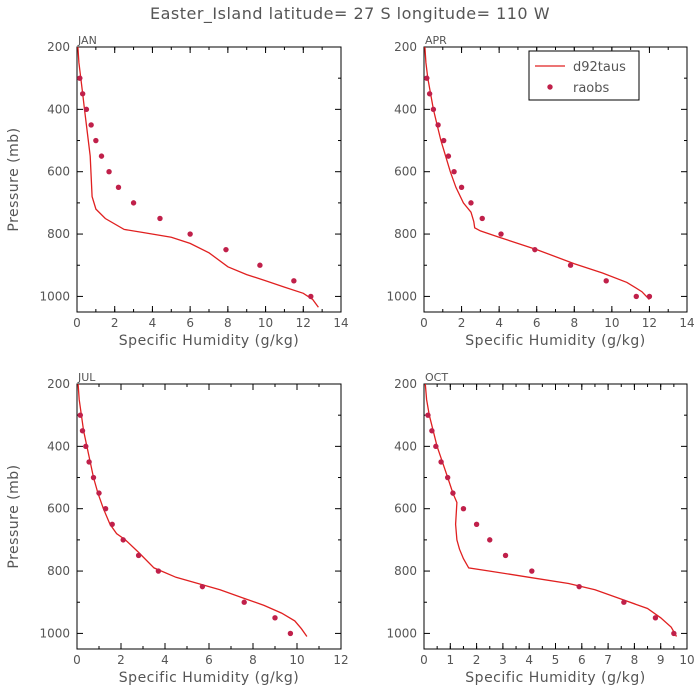 The image size is (700, 700). I want to click on x-tick-label: 2, so click(462, 323).